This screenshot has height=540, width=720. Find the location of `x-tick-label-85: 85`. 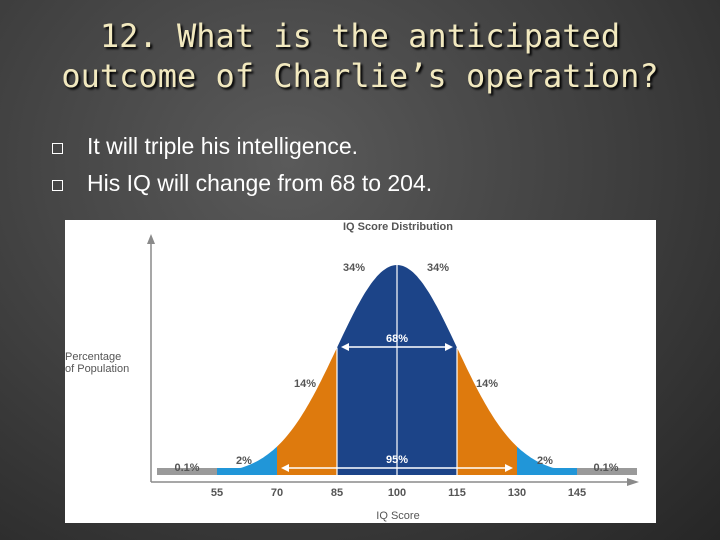

x-tick-label-85: 85 is located at coordinates (337, 493).